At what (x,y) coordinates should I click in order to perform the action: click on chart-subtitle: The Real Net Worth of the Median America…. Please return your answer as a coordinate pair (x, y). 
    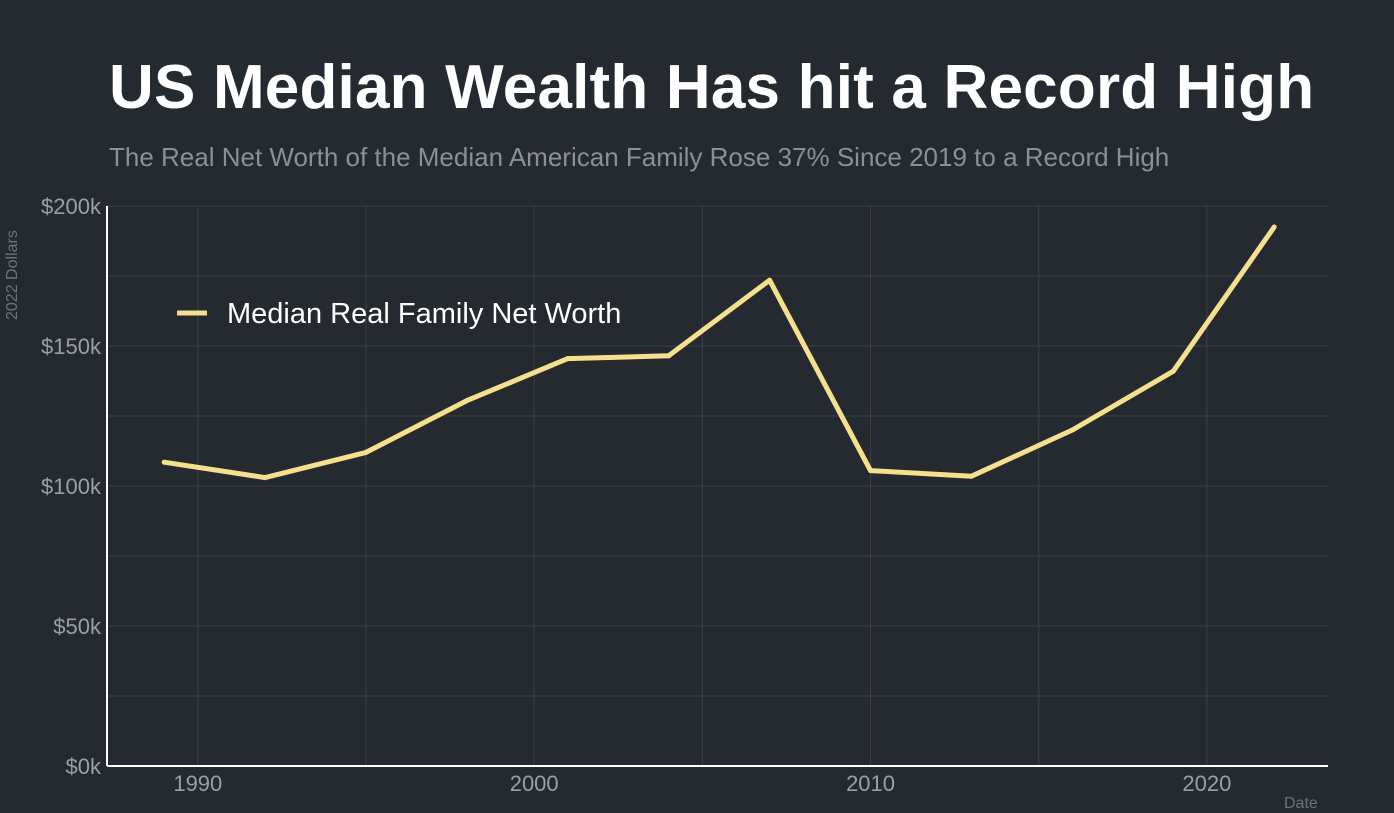
    Looking at the image, I should click on (639, 157).